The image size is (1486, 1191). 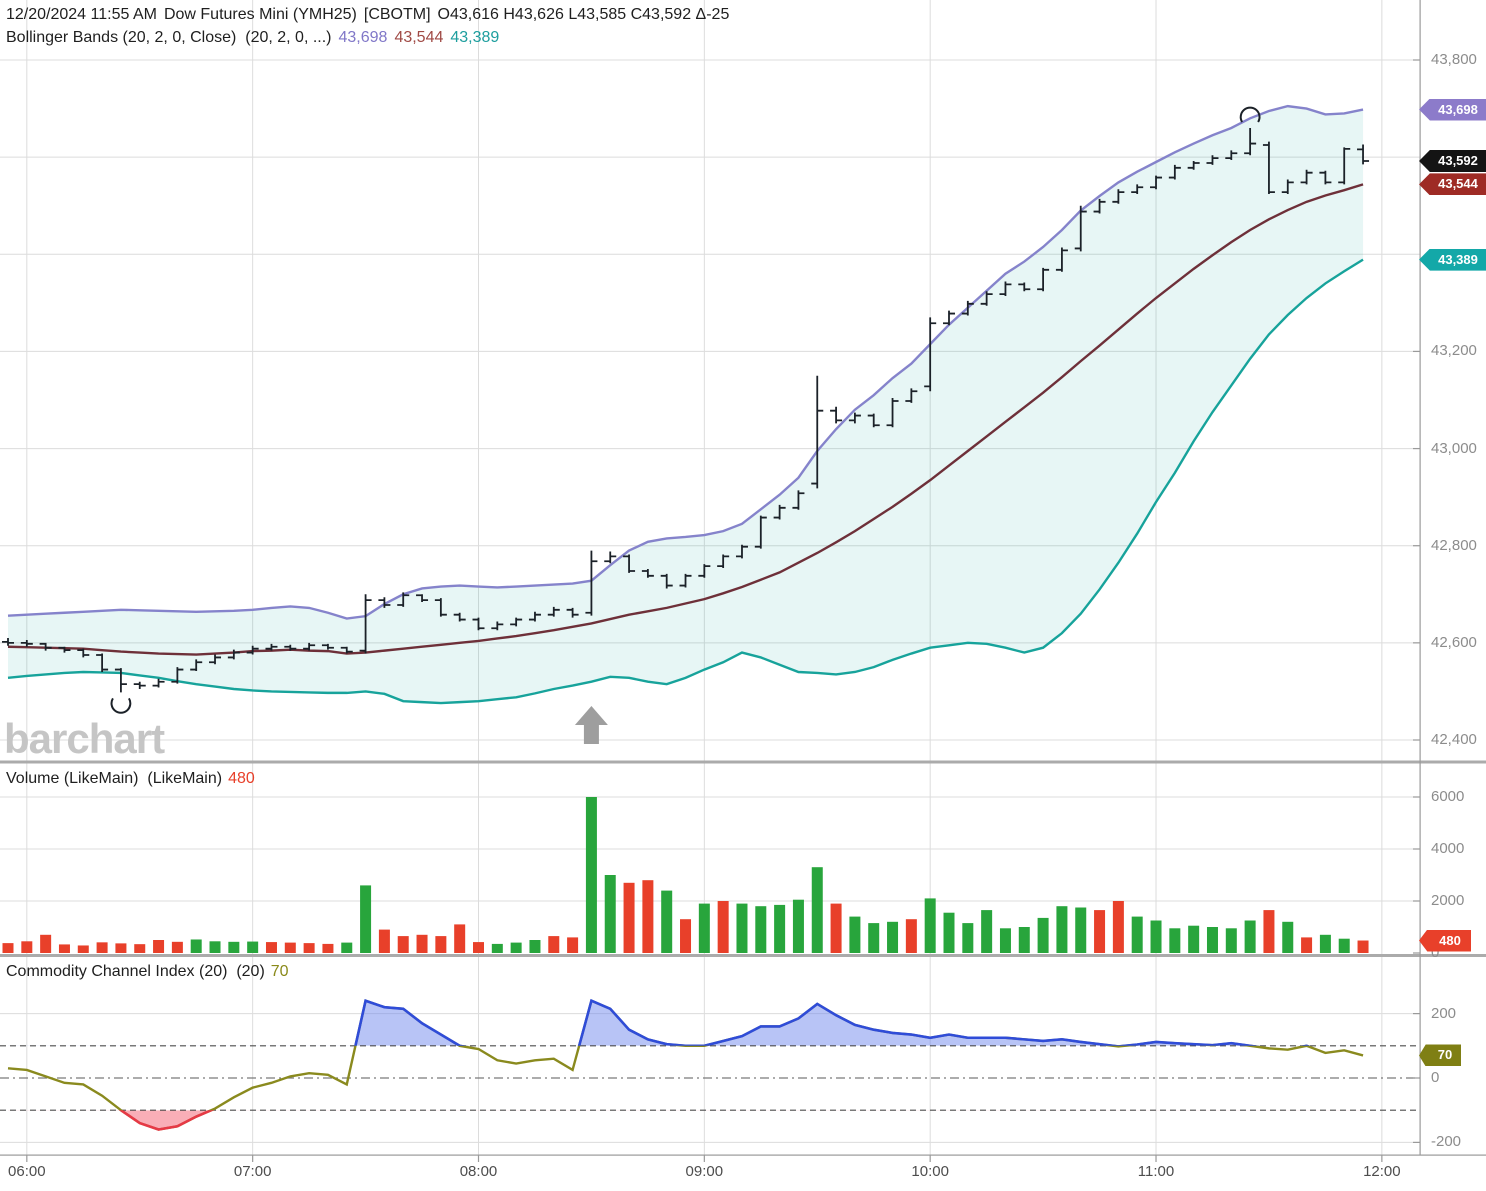 I want to click on volume-bars, so click(x=685, y=875).